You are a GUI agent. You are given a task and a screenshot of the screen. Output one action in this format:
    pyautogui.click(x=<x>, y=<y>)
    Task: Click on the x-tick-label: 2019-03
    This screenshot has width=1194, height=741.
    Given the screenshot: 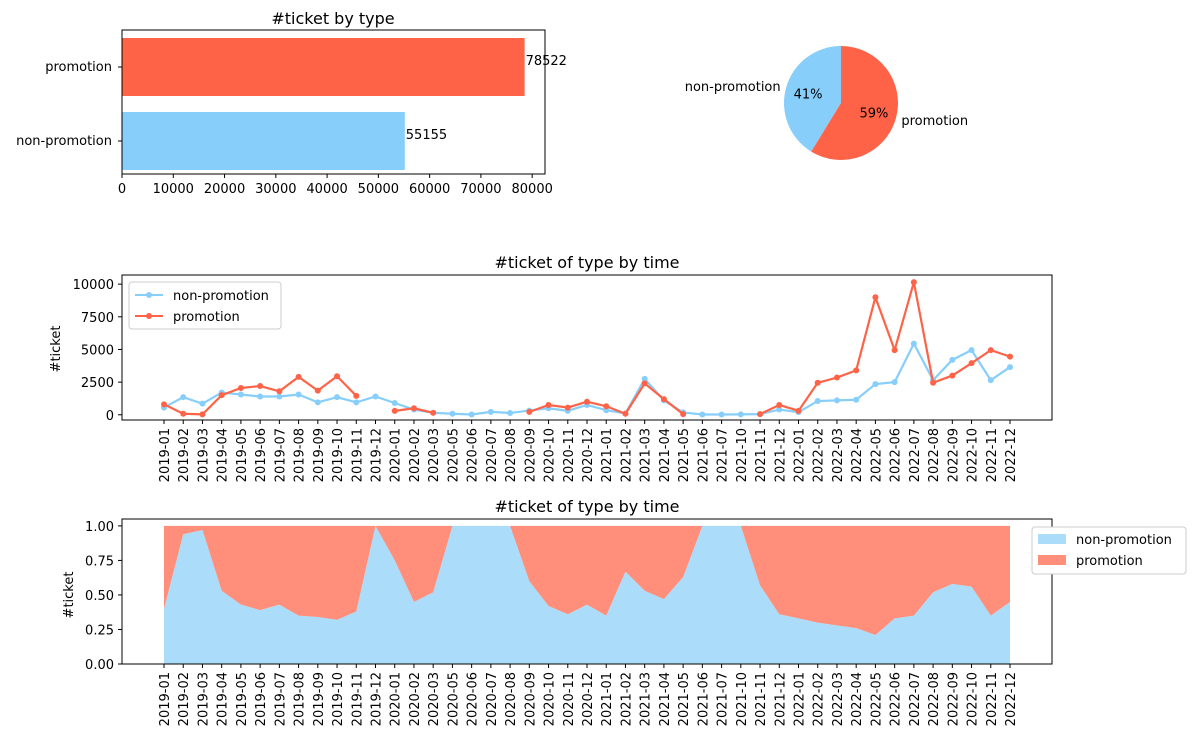 What is the action you would take?
    pyautogui.click(x=203, y=455)
    